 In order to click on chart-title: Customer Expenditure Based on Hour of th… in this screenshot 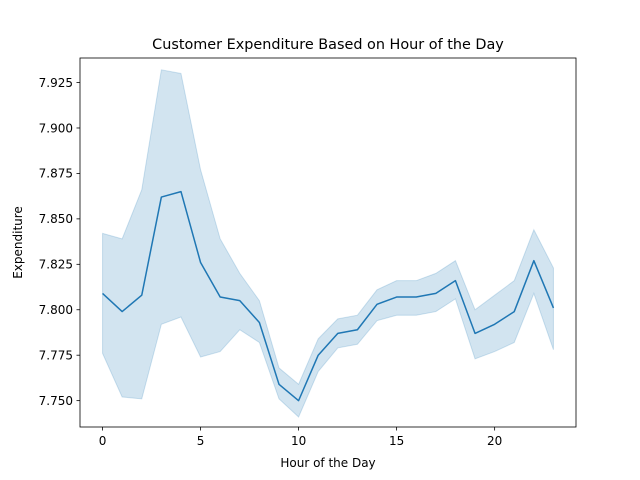, I will do `click(328, 45)`.